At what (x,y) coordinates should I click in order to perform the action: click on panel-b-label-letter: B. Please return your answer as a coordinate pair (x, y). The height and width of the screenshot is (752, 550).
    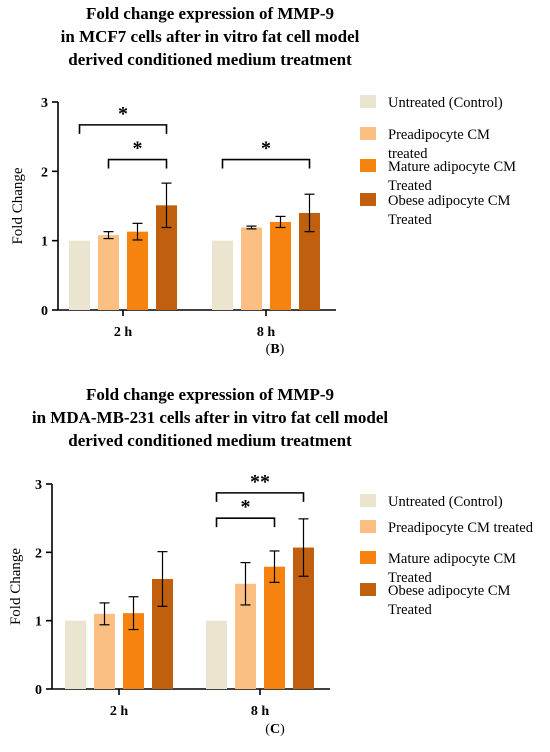
    Looking at the image, I should click on (275, 349).